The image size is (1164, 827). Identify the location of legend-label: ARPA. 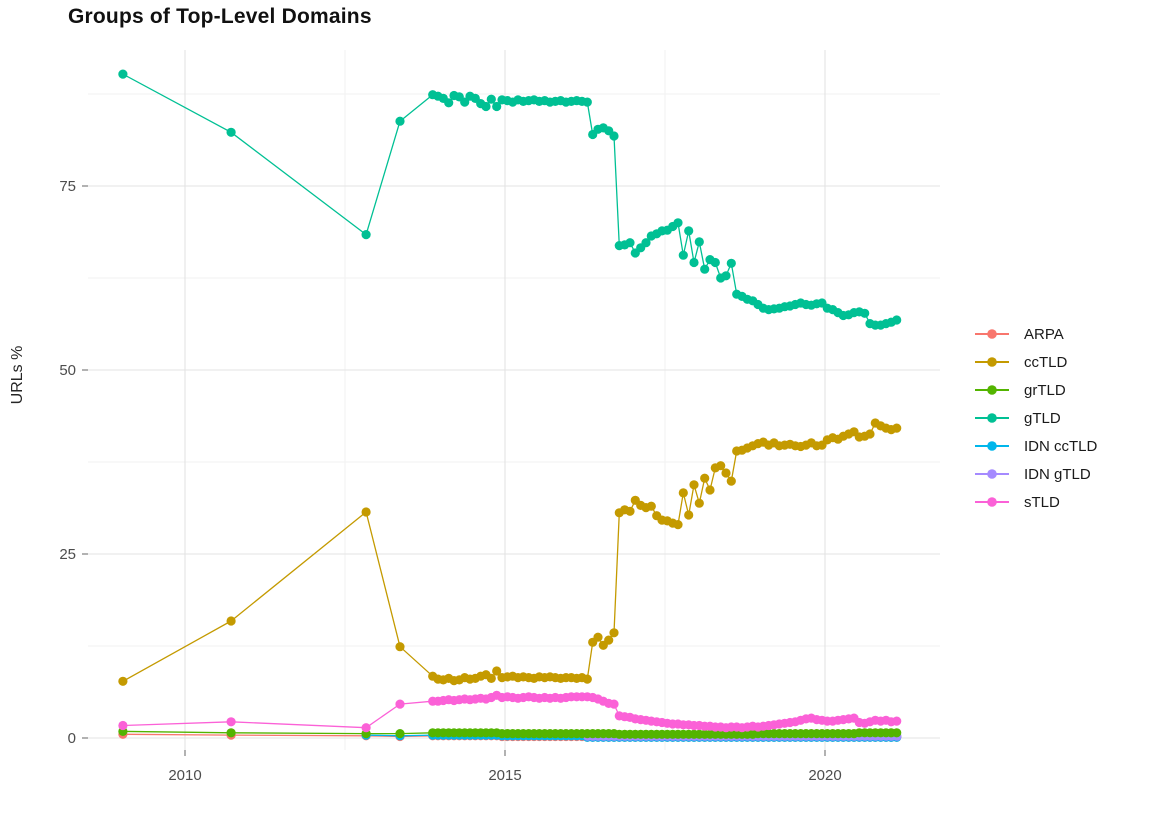
(1044, 334).